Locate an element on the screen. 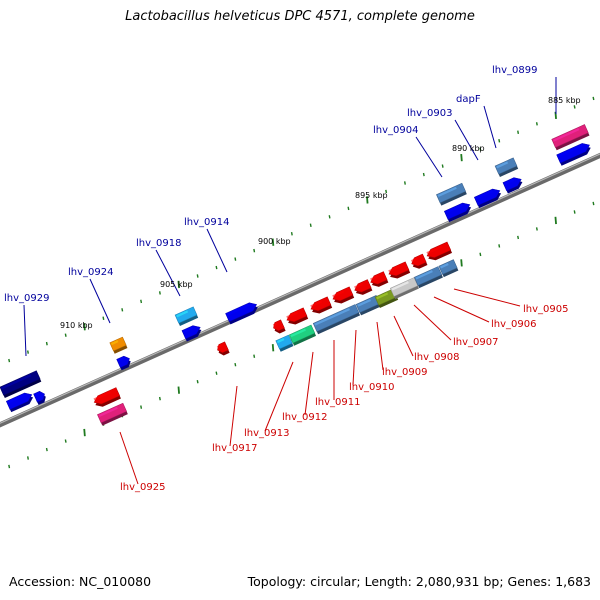 Image resolution: width=600 pixels, height=600 pixels. gene-label-lhv_0907: lhv_0907 is located at coordinates (475, 342).